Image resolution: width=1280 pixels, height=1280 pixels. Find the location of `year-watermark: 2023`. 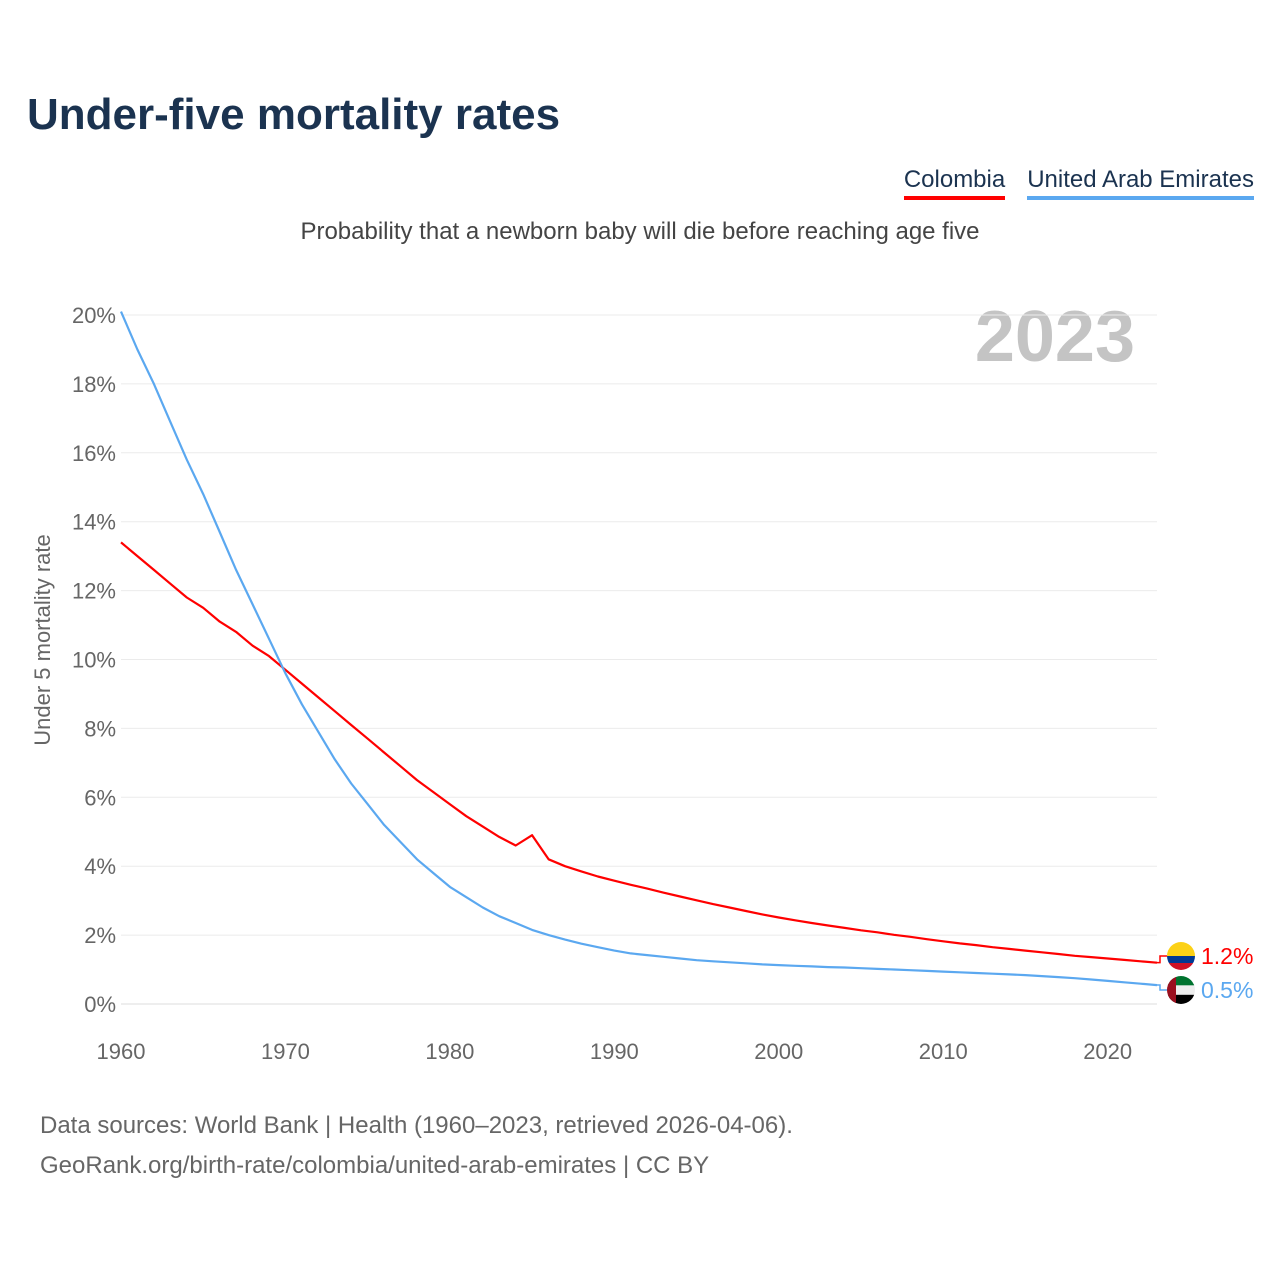

year-watermark: 2023 is located at coordinates (1055, 337).